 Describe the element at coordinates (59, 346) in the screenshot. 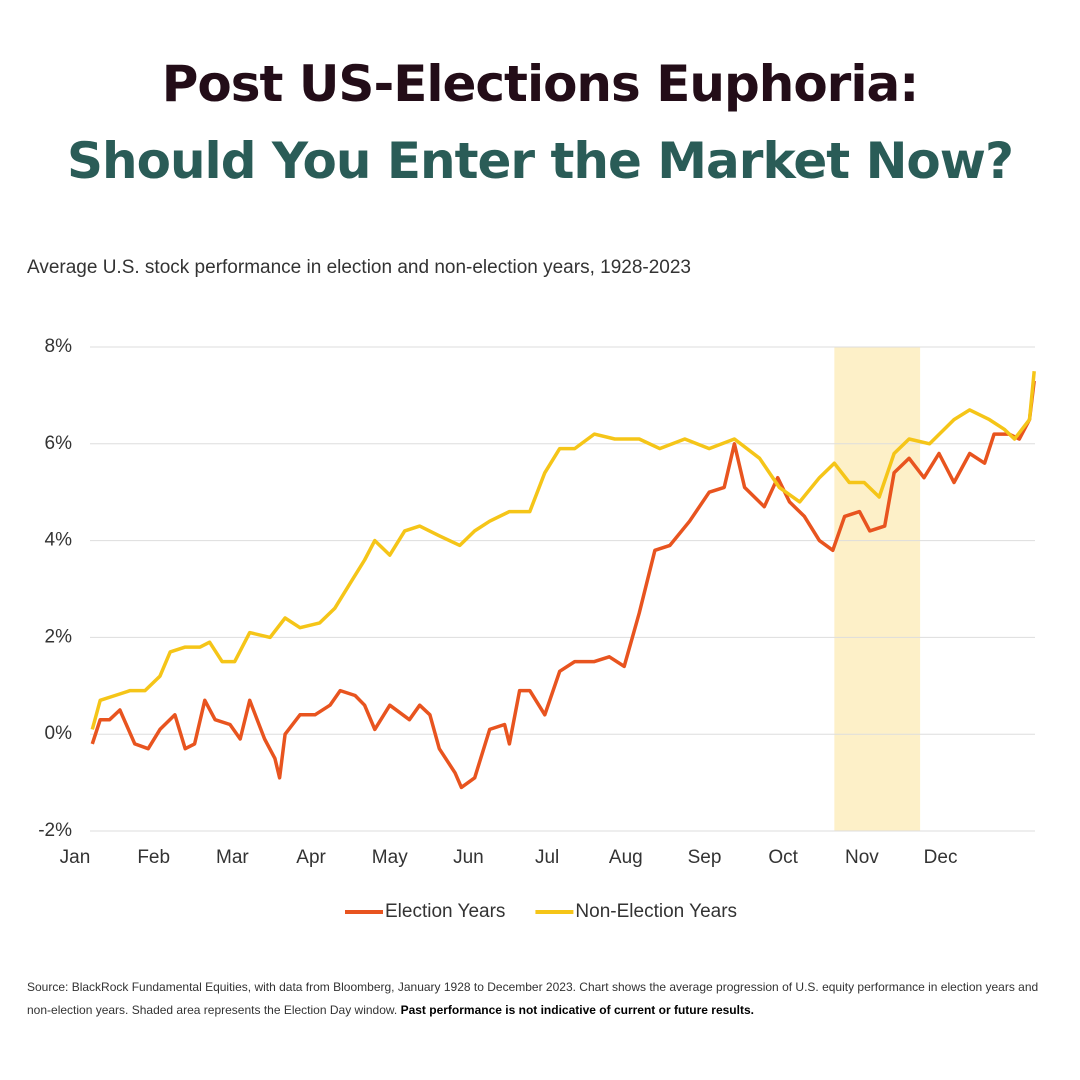

I see `y-tick-label: 8%` at that location.